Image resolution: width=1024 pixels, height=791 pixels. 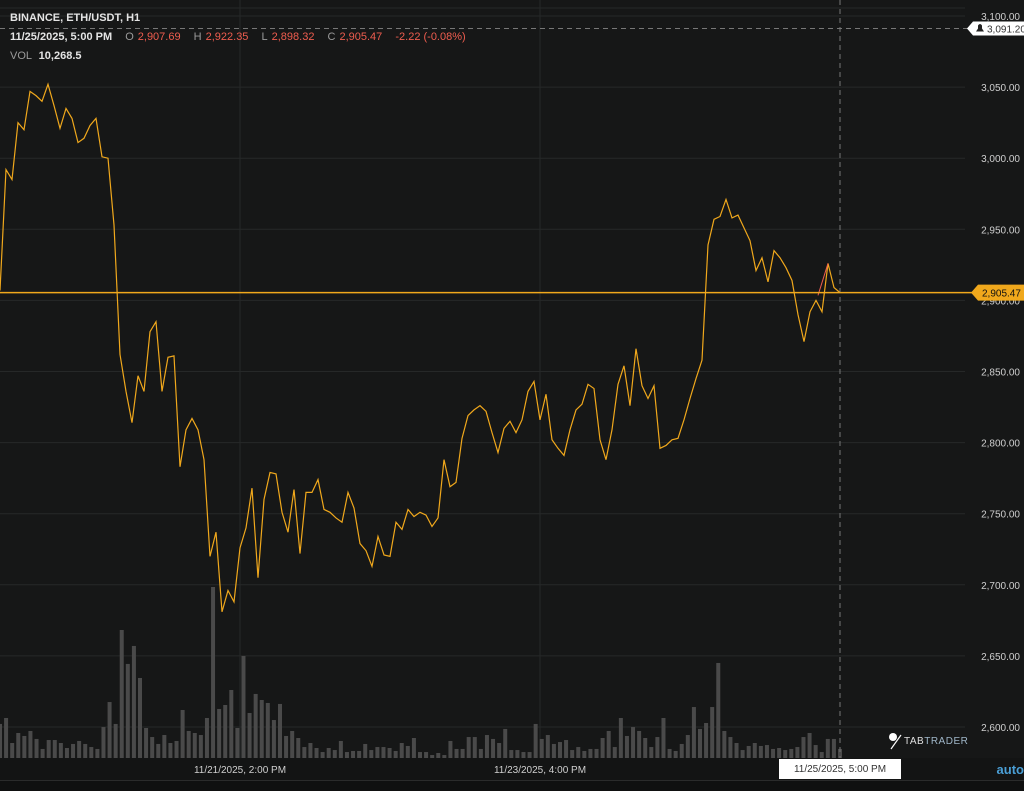 What do you see at coordinates (840, 769) in the screenshot?
I see `crosshair-time-label: 11/25/2025, 5:00 PM` at bounding box center [840, 769].